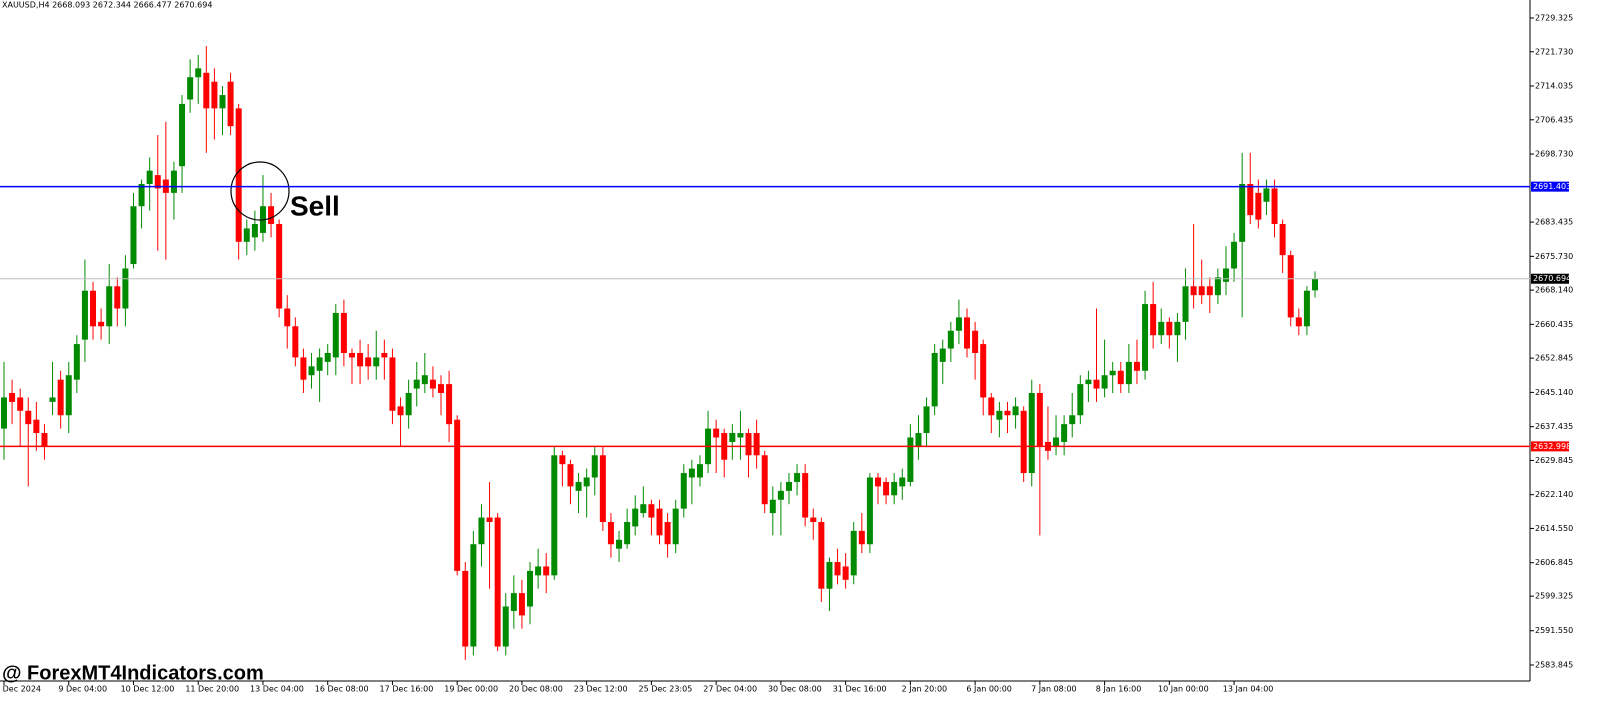 The height and width of the screenshot is (710, 1600). Describe the element at coordinates (1119, 689) in the screenshot. I see `x-tick-label: 8 Jan 16:00` at that location.